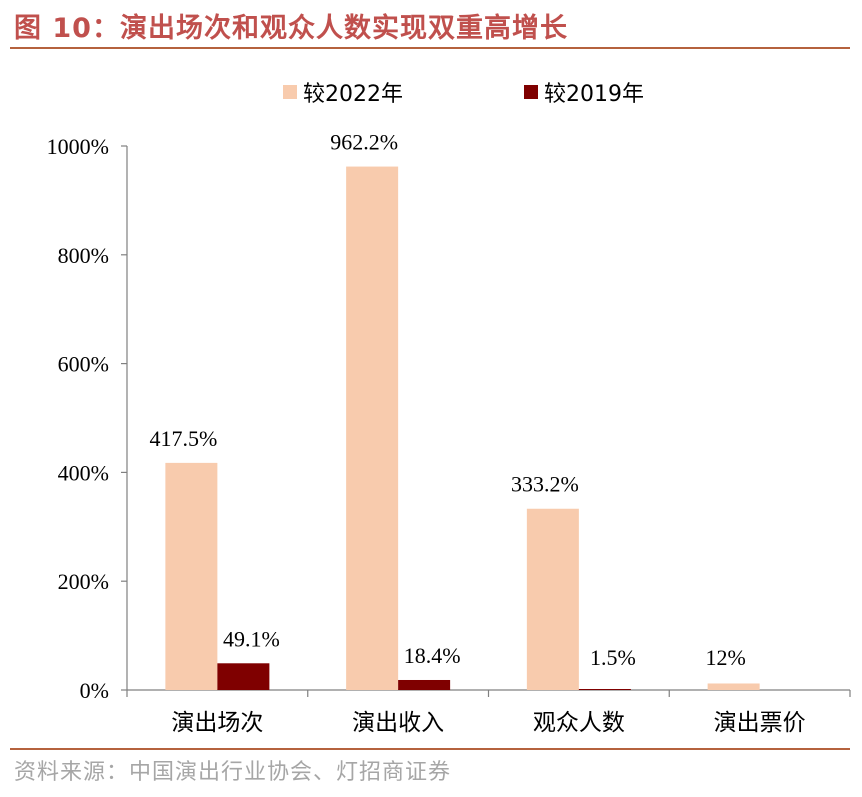 Image resolution: width=862 pixels, height=797 pixels. What do you see at coordinates (94, 690) in the screenshot?
I see `y-tick-label: 0%` at bounding box center [94, 690].